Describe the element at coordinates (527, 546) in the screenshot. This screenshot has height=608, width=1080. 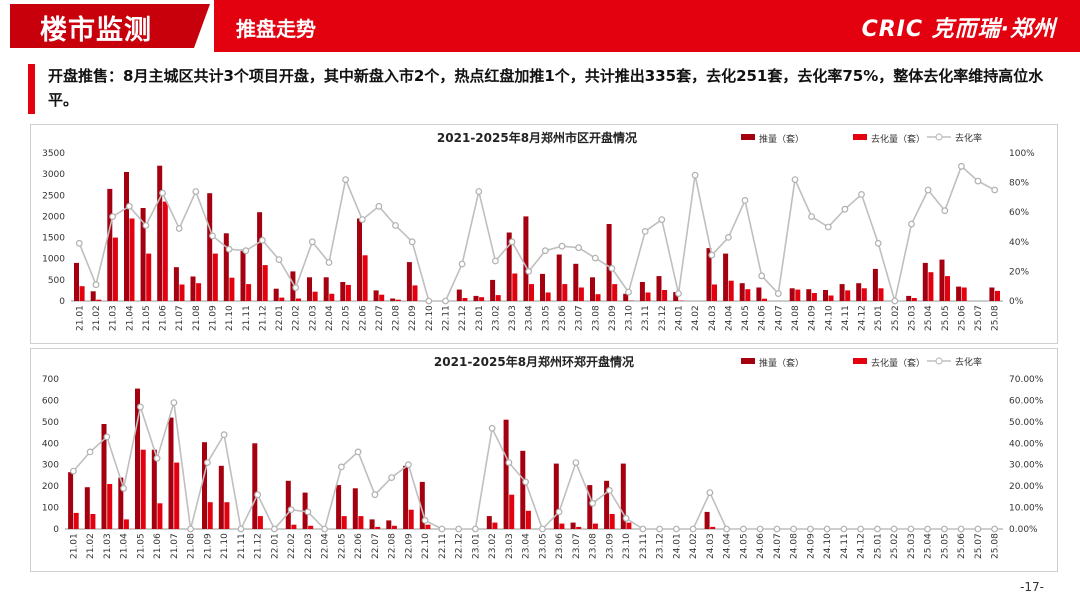
I see `x-tick-label: 23.04` at that location.